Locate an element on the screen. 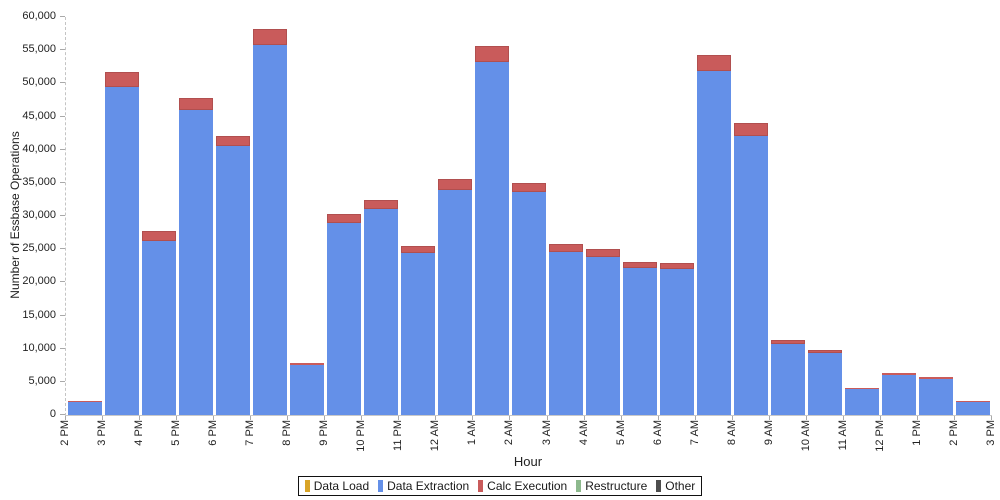 The image size is (1000, 500). x-tick-label: 10 AM is located at coordinates (805, 436).